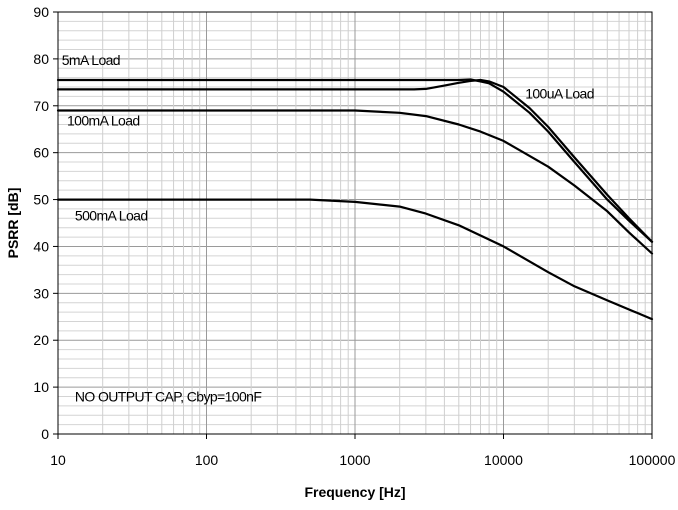 Image resolution: width=678 pixels, height=510 pixels. What do you see at coordinates (41, 340) in the screenshot?
I see `y-tick-label: 20` at bounding box center [41, 340].